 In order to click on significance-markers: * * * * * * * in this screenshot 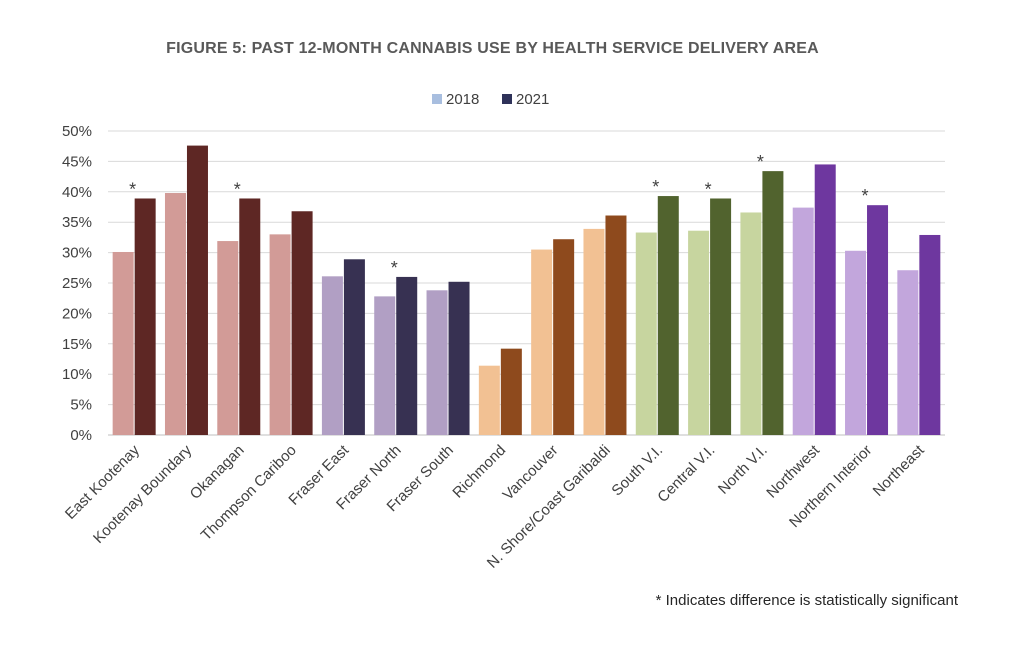, I will do `click(498, 215)`.